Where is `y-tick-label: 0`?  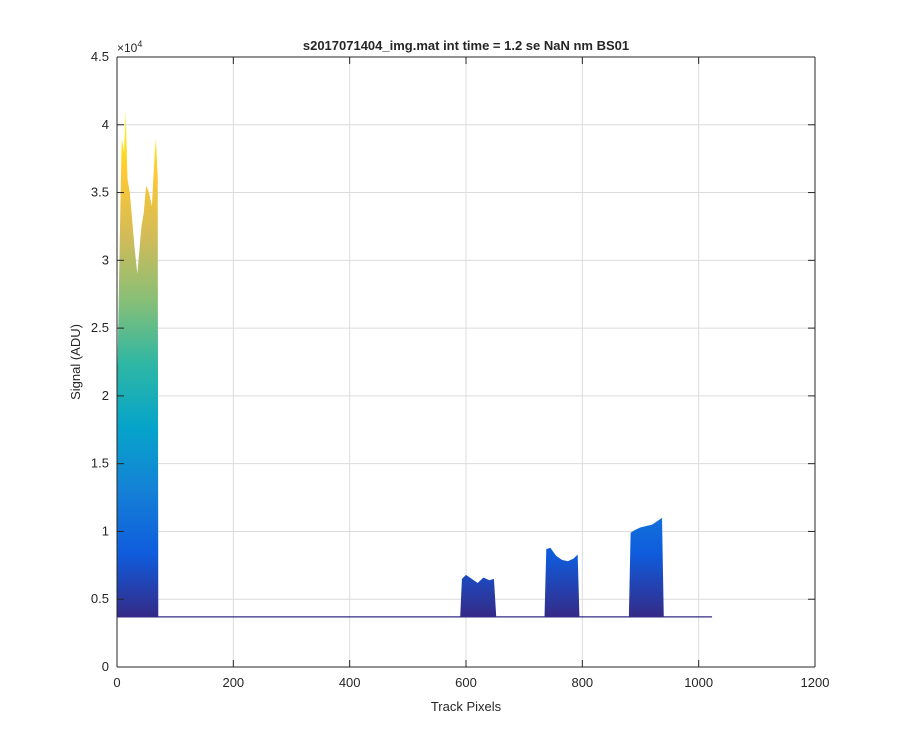
y-tick-label: 0 is located at coordinates (105, 666).